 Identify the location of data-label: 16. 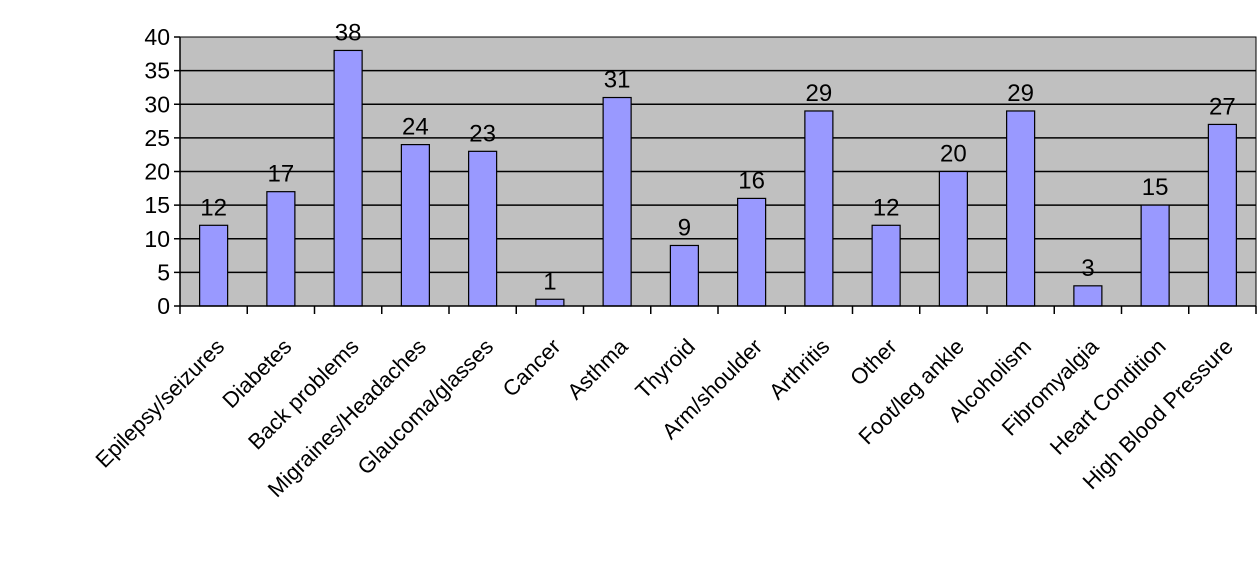
(751, 180).